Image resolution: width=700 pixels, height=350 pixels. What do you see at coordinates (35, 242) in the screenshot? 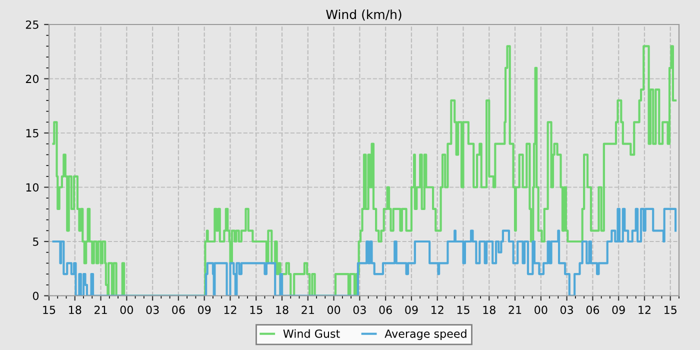
I see `y-tick-label: 5` at bounding box center [35, 242].